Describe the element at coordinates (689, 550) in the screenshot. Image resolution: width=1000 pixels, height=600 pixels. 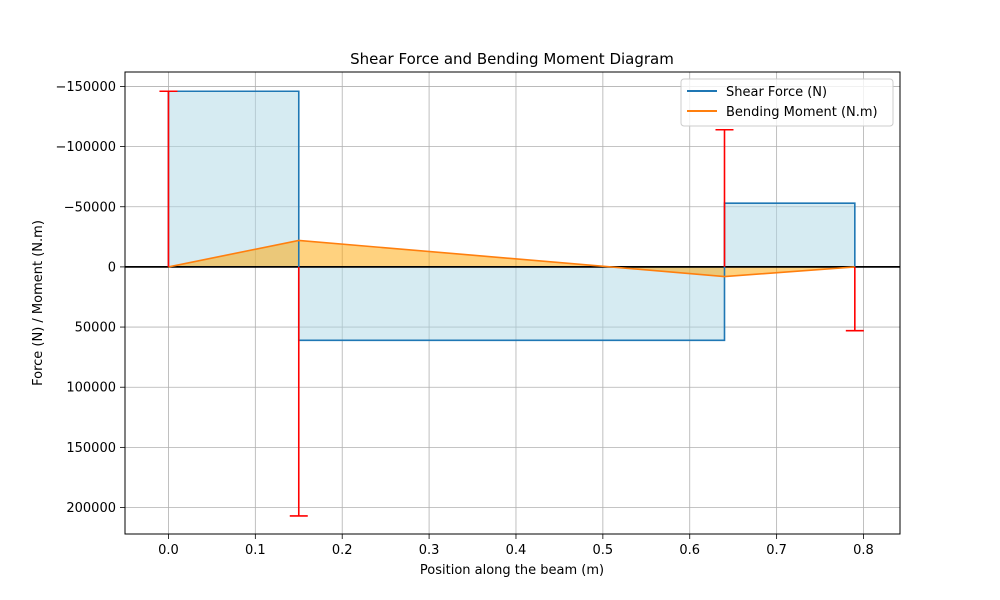
I see `x-tick-label-6: 0.6` at that location.